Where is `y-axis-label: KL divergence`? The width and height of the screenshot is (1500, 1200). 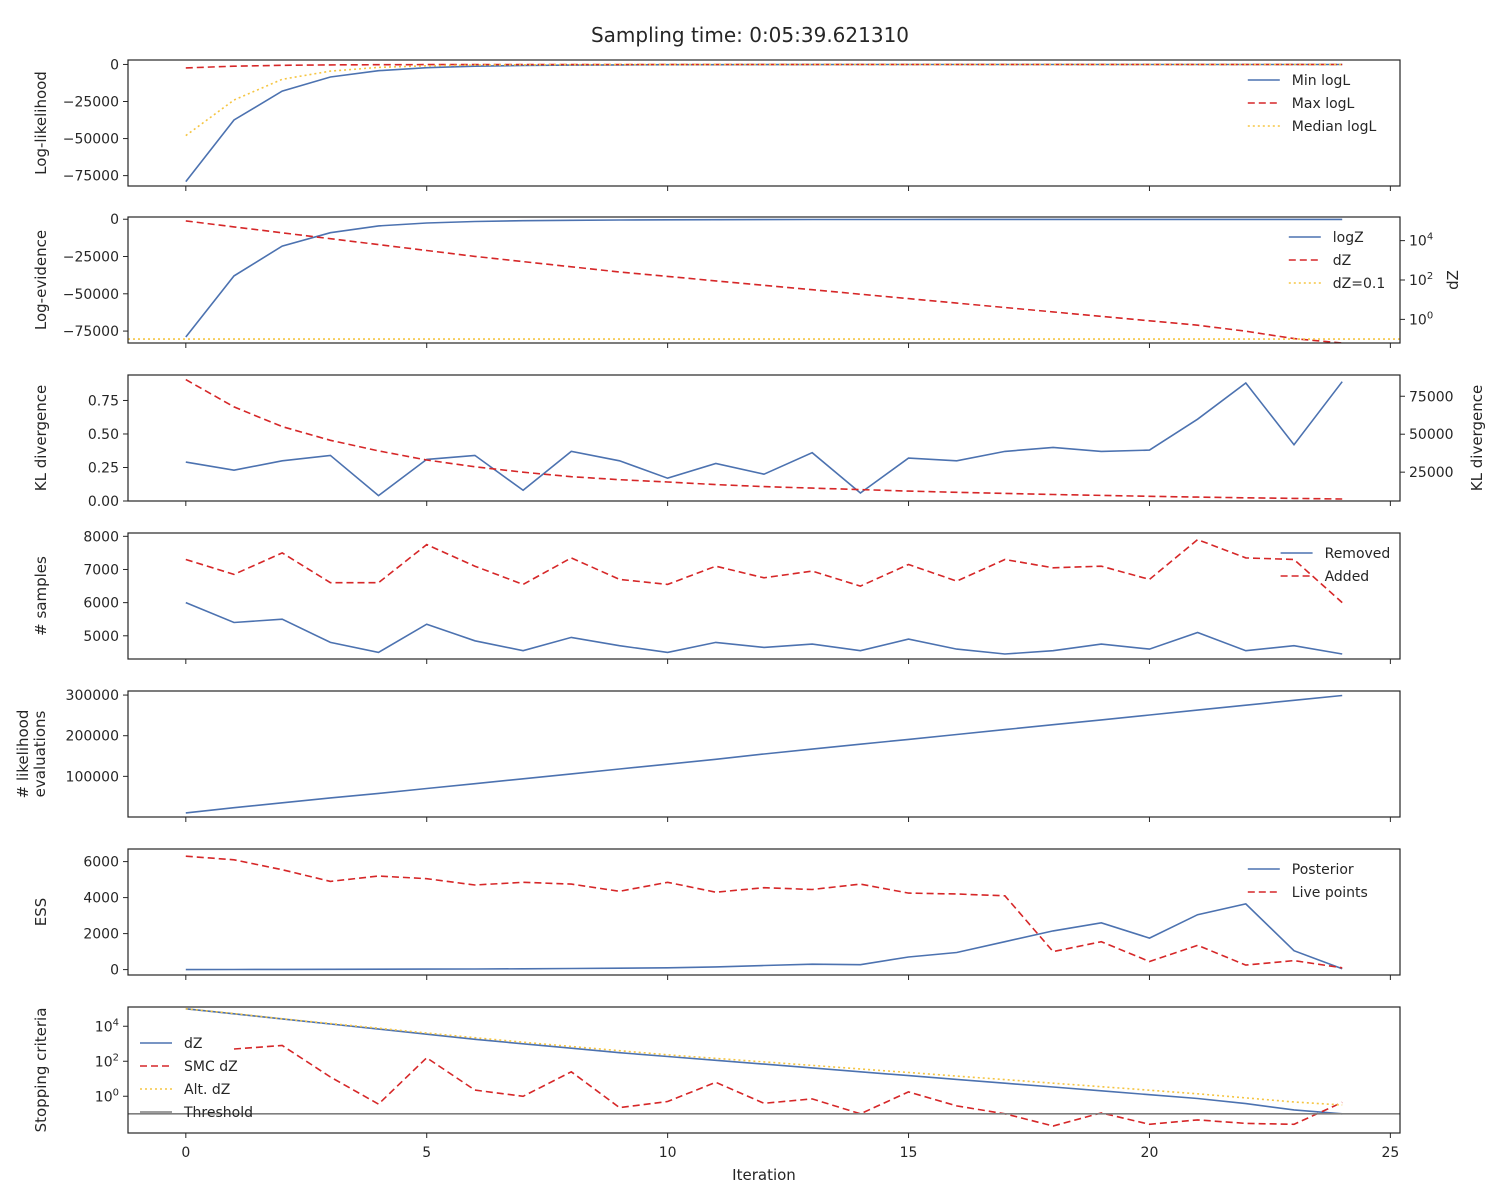 y-axis-label: KL divergence is located at coordinates (41, 438).